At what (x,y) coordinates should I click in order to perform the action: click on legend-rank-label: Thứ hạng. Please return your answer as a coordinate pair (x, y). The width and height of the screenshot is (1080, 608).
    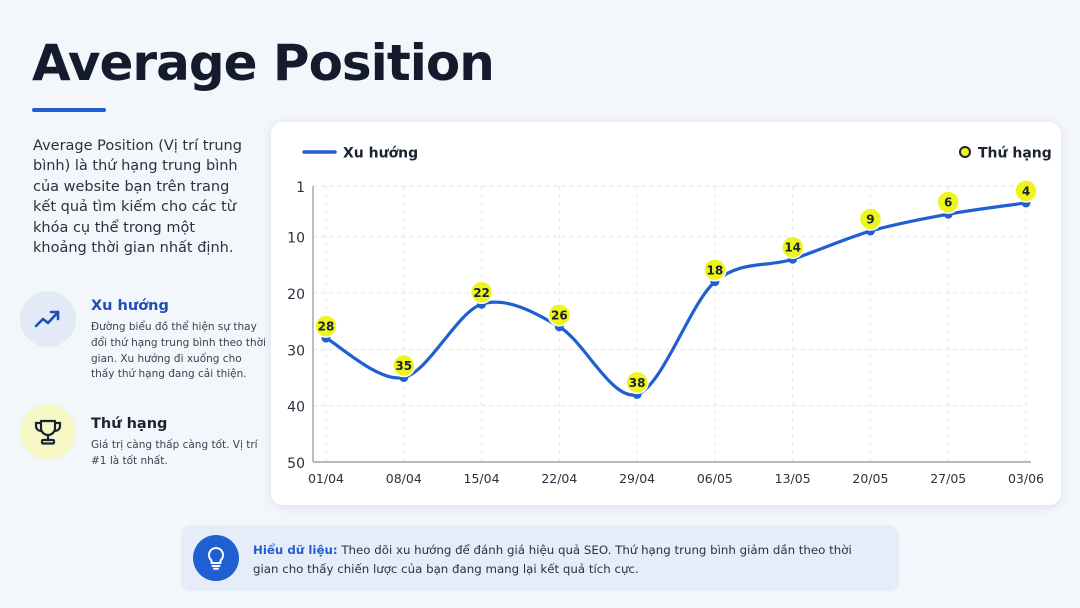
    Looking at the image, I should click on (1015, 154).